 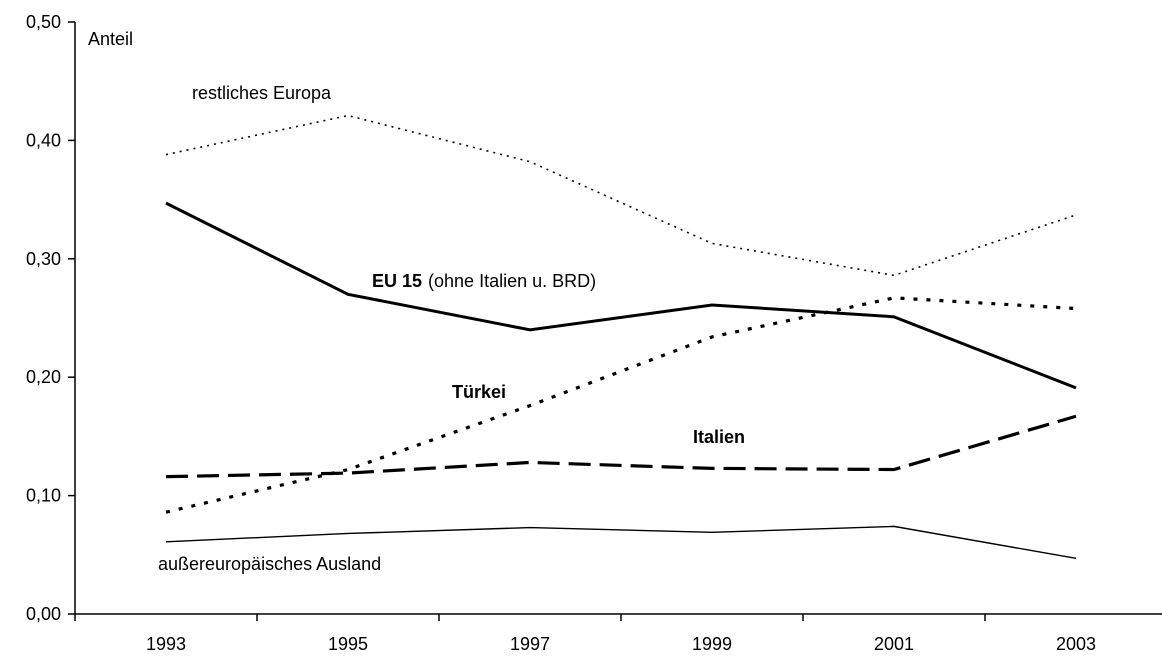 I want to click on series-label-tuerkei: Türkei, so click(x=479, y=392).